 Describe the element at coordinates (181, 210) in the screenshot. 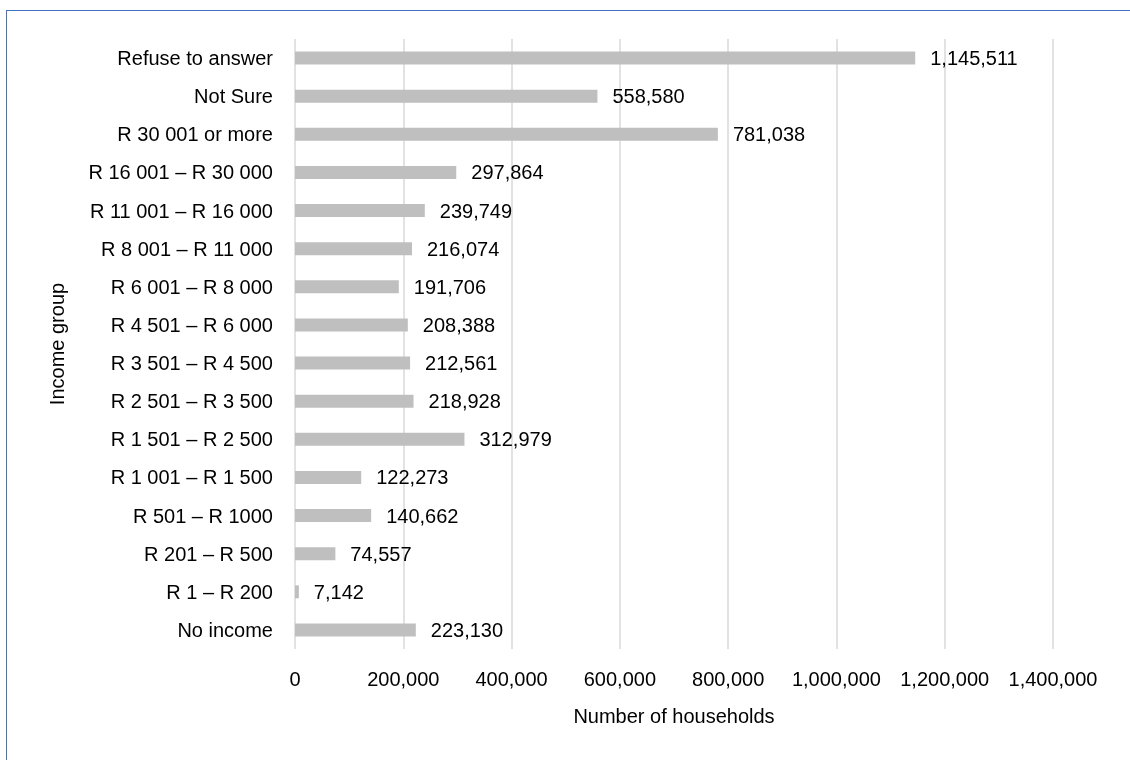

I see `y-tick-label: R 11 001 – R 16 000` at that location.